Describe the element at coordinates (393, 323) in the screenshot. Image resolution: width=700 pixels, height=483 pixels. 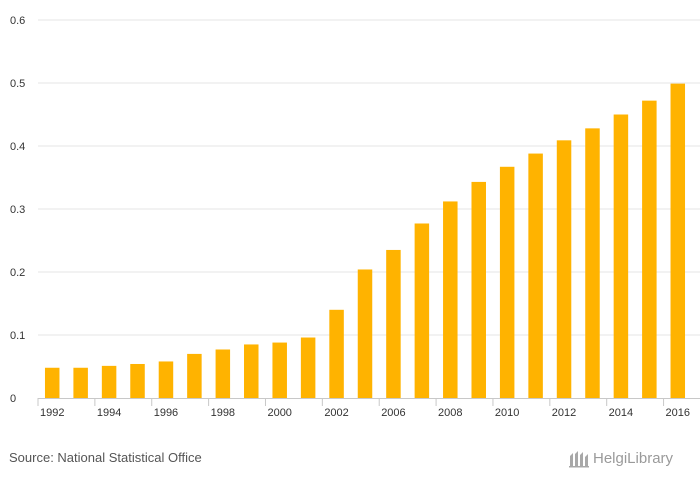
I see `bar-2006` at that location.